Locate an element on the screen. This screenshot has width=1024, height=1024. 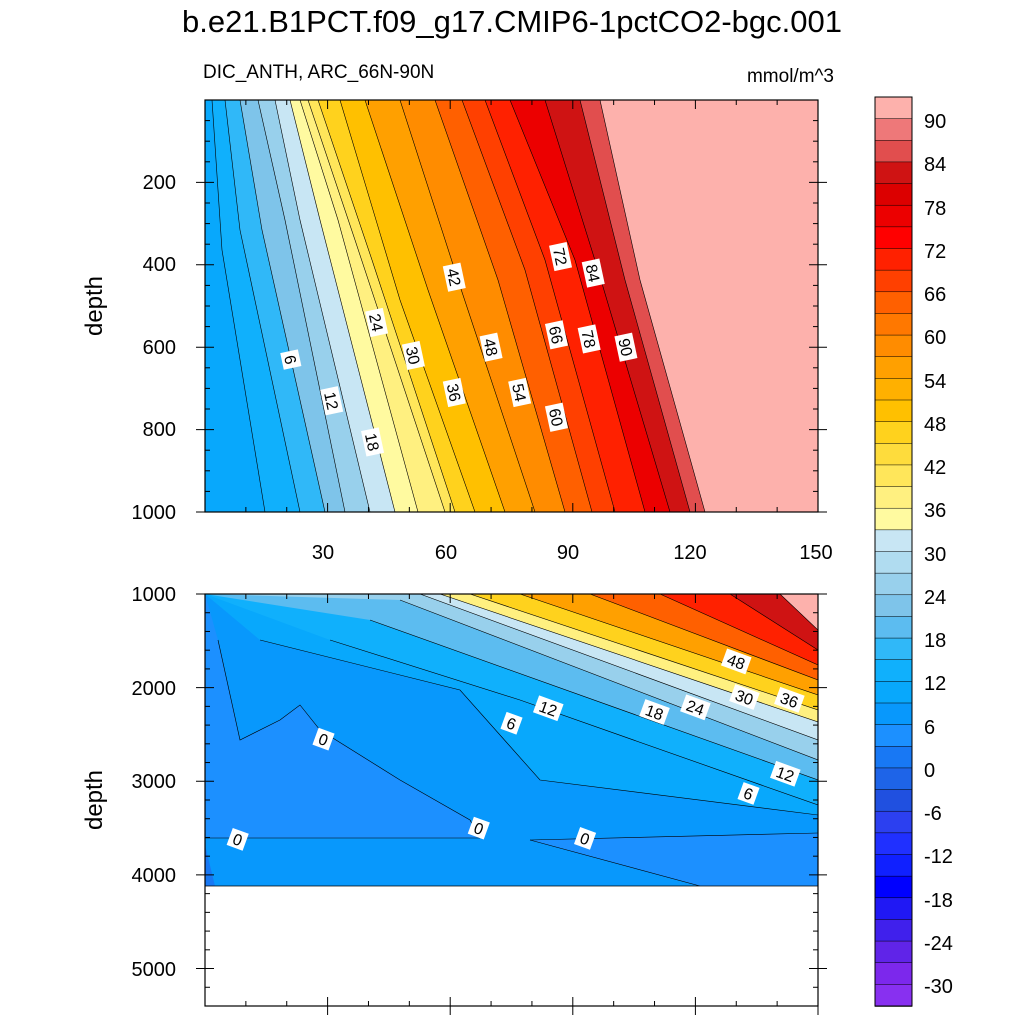
contour-label-text: 42 is located at coordinates (453, 277).